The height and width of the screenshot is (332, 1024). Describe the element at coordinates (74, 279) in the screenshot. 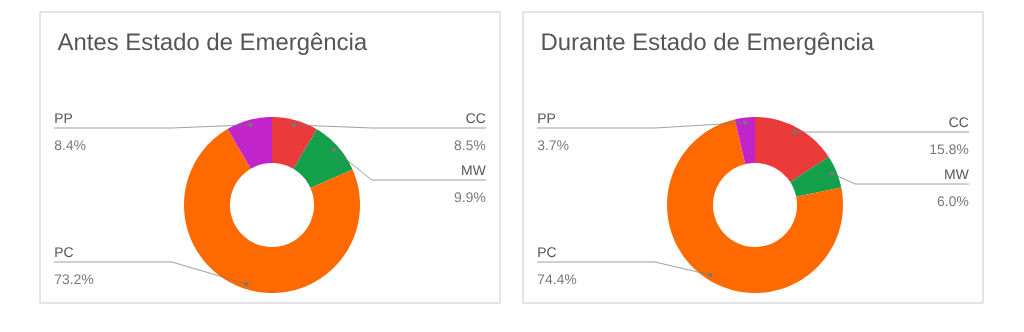

I see `data-label: 73.2%` at that location.